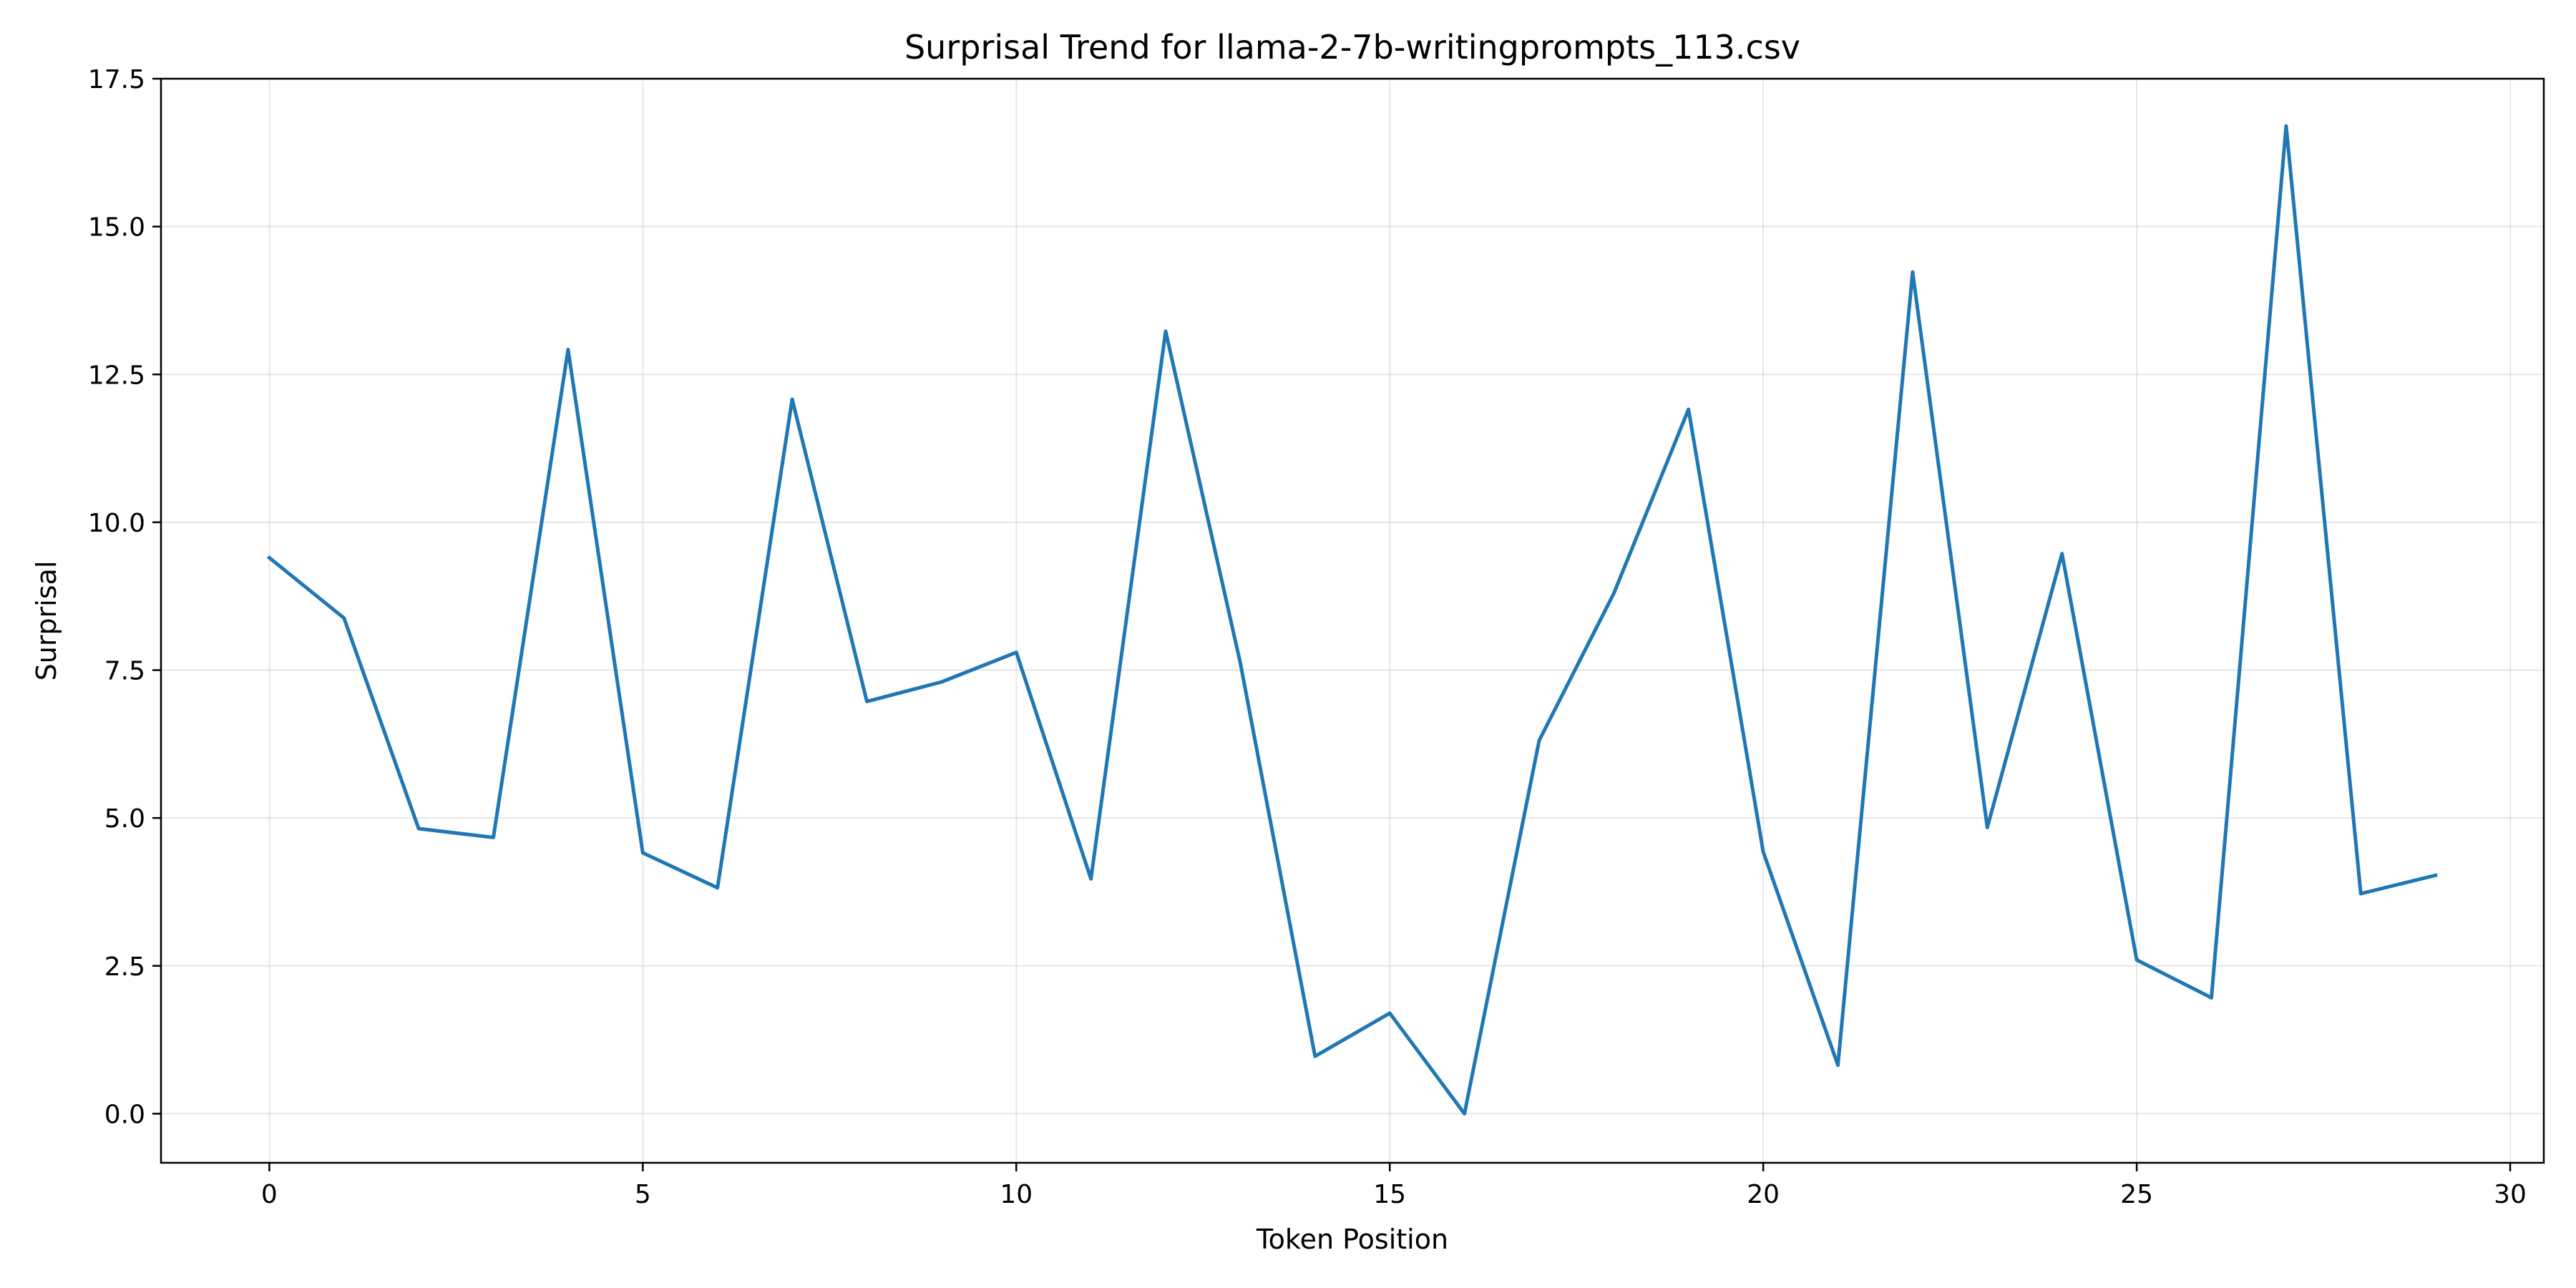  Describe the element at coordinates (46, 621) in the screenshot. I see `y-axis-label: Surprisal` at that location.